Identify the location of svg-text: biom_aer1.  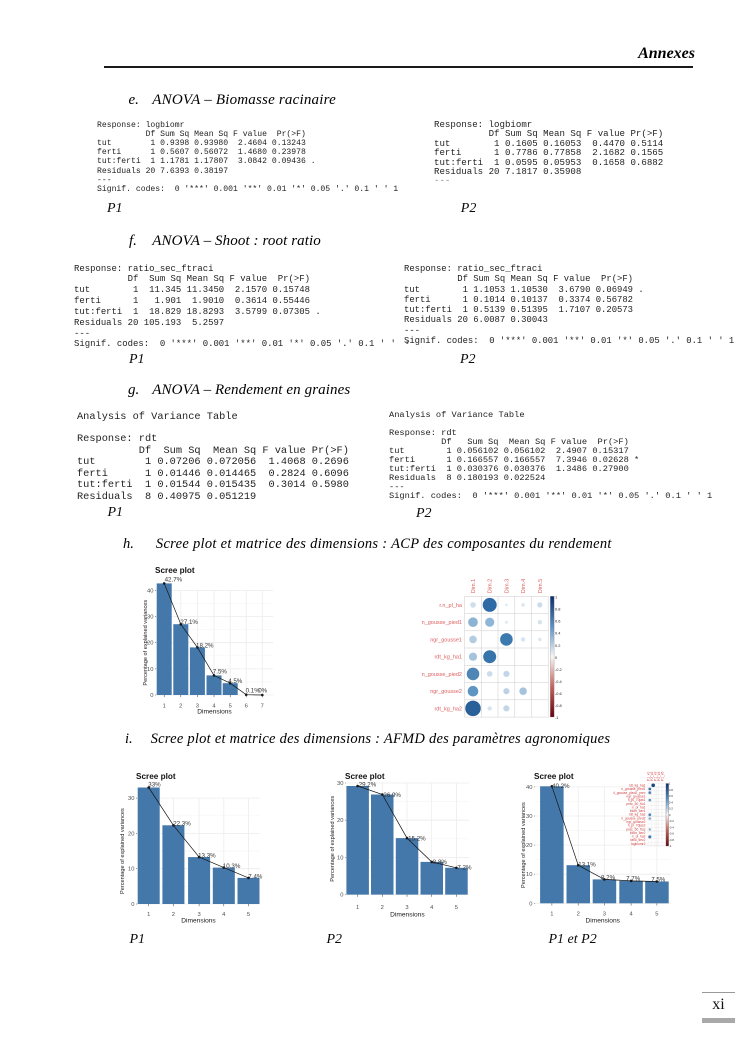
(638, 811).